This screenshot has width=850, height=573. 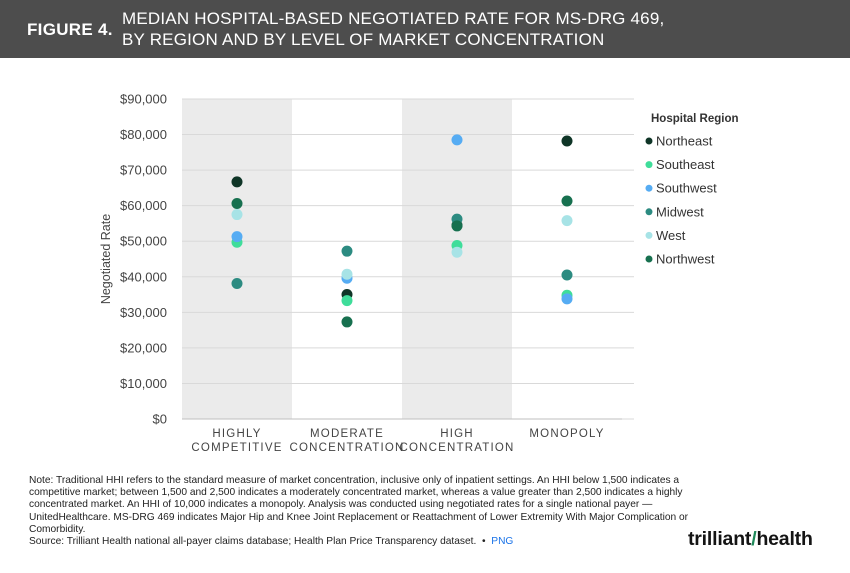 I want to click on legend-label-southwest: Southwest, so click(x=686, y=188).